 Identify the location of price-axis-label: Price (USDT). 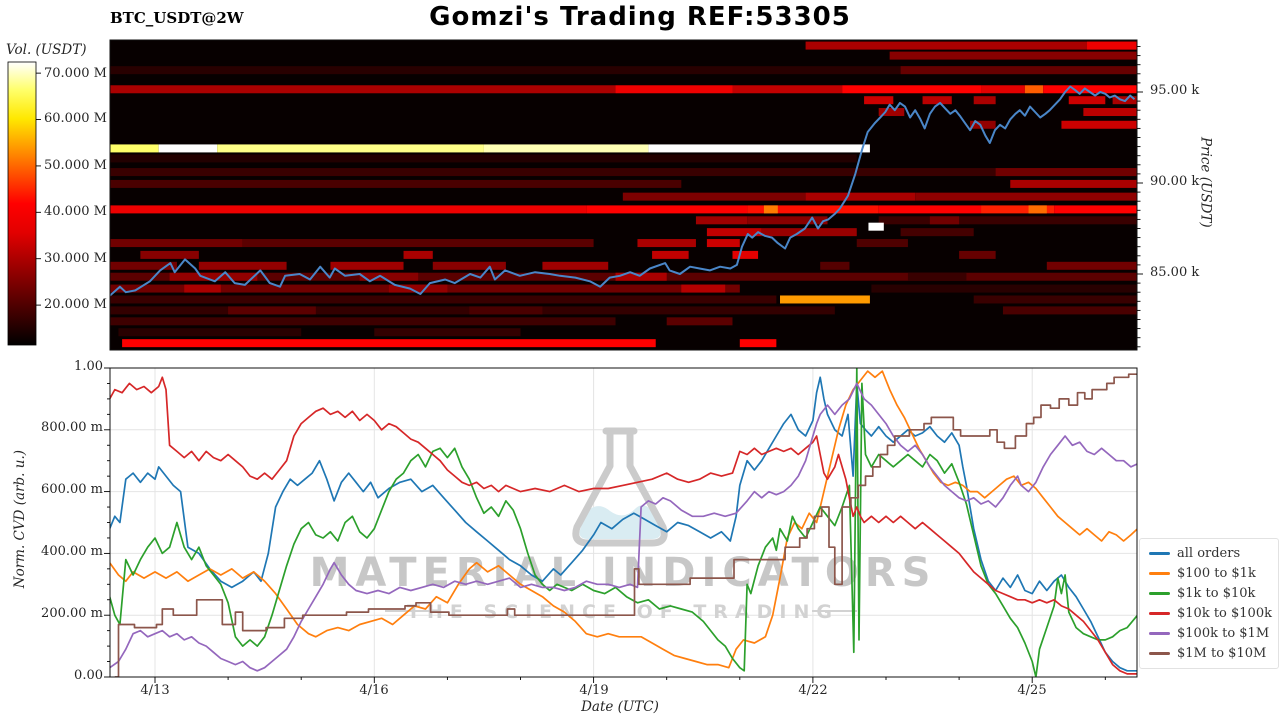
(1205, 182).